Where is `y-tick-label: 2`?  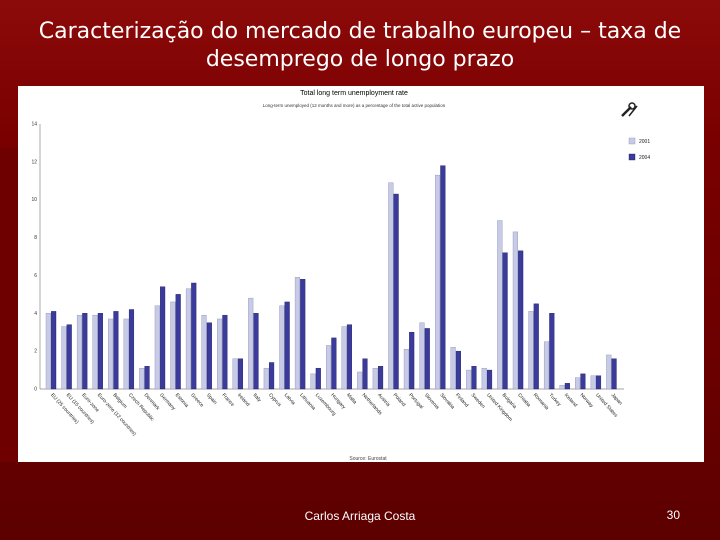
y-tick-label: 2 is located at coordinates (35, 352).